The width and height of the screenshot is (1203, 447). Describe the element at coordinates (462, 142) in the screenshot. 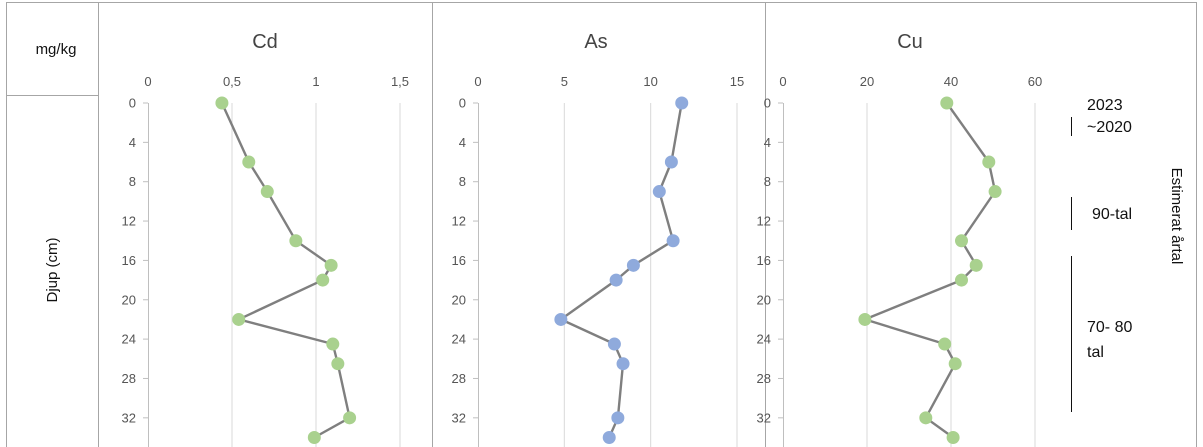

I see `as-y-tick-label: 4` at that location.